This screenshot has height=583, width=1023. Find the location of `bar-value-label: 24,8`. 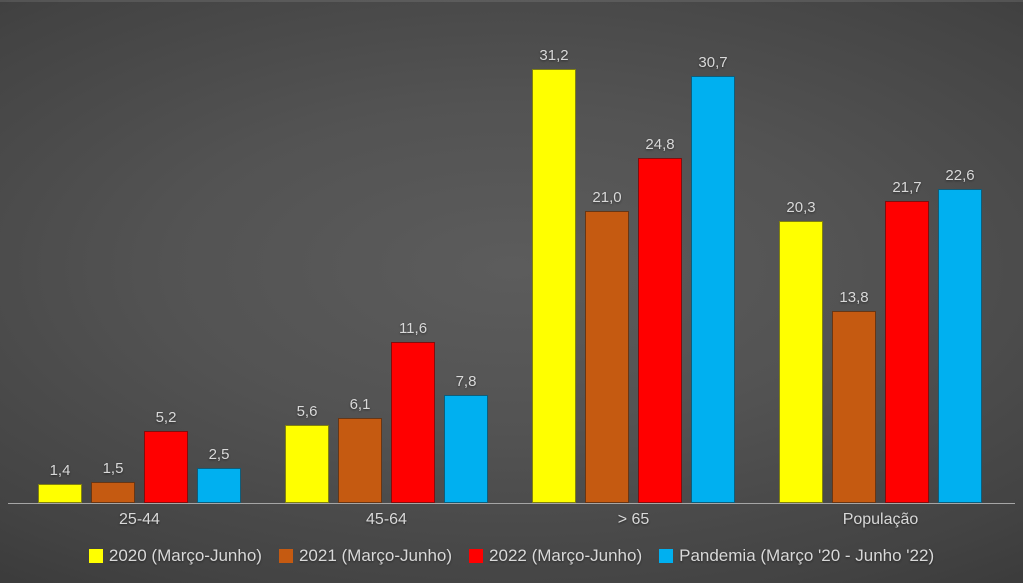

bar-value-label: 24,8 is located at coordinates (660, 144).